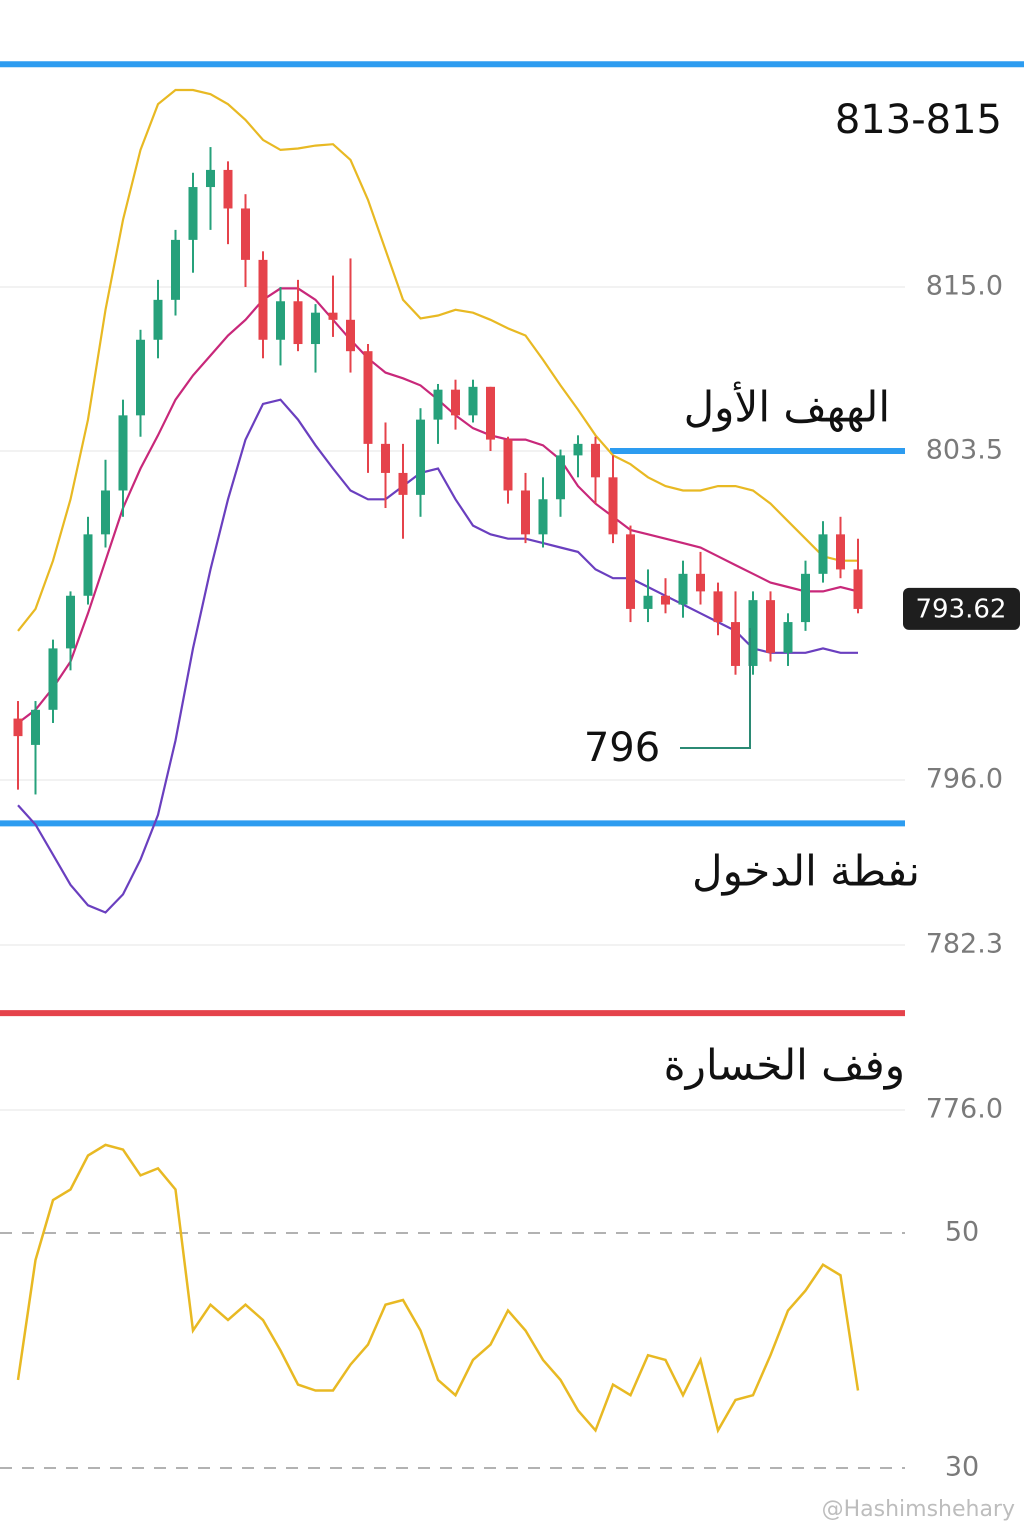 The width and height of the screenshot is (1024, 1536). Describe the element at coordinates (622, 748) in the screenshot. I see `low-label: 796` at that location.